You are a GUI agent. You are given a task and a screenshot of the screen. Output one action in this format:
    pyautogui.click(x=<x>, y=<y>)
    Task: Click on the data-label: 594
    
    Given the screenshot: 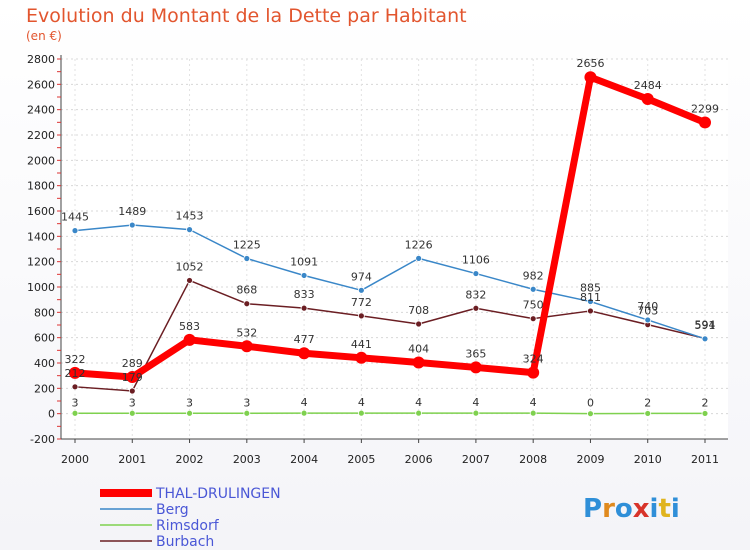 What is the action you would take?
    pyautogui.click(x=705, y=324)
    